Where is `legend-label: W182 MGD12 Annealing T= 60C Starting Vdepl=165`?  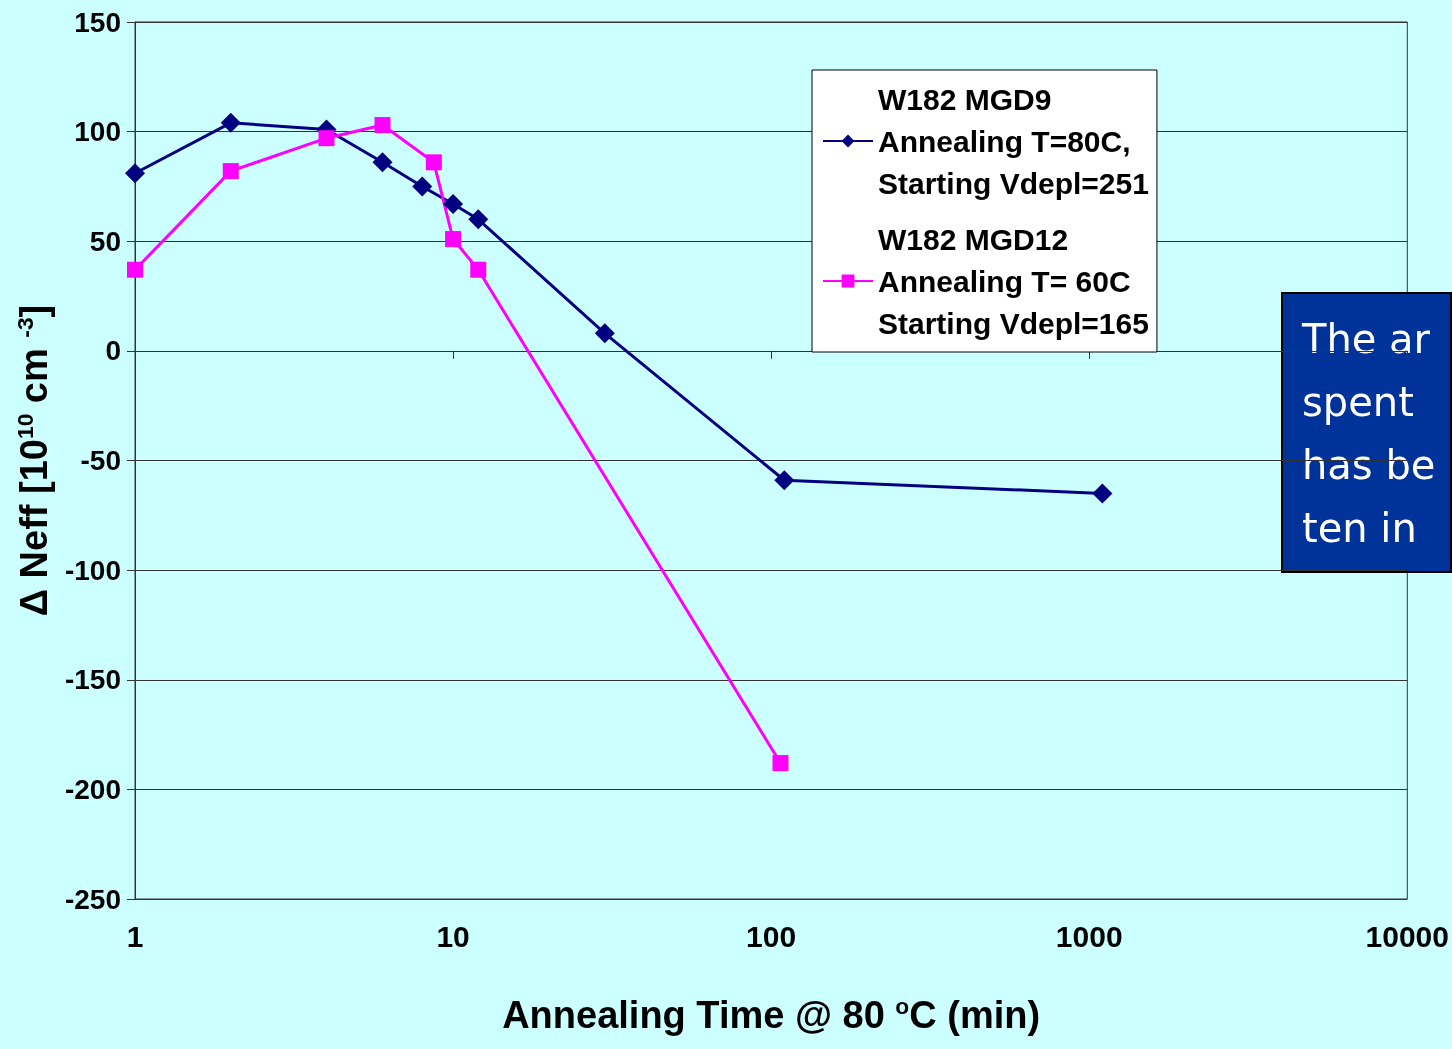
legend-label: W182 MGD12 Annealing T= 60C Starting Vdepl=165 is located at coordinates (1013, 281).